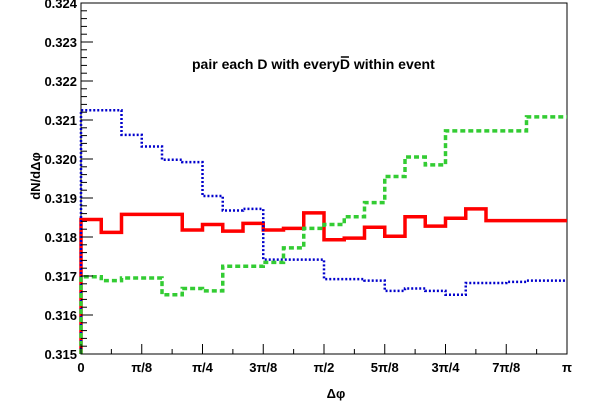 This screenshot has height=403, width=589. I want to click on x-tick-label-2: π/4, so click(203, 367).